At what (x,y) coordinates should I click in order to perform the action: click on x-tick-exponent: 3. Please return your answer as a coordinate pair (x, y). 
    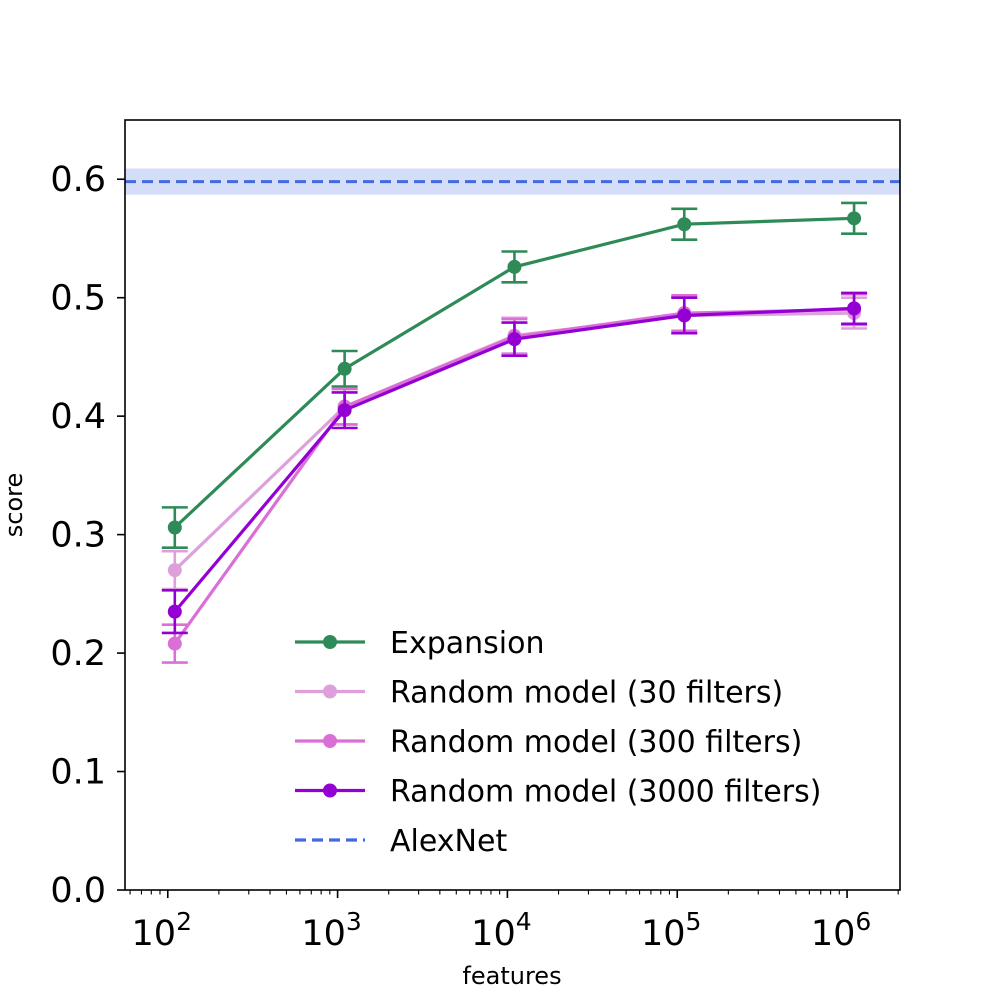
    Looking at the image, I should click on (354, 921).